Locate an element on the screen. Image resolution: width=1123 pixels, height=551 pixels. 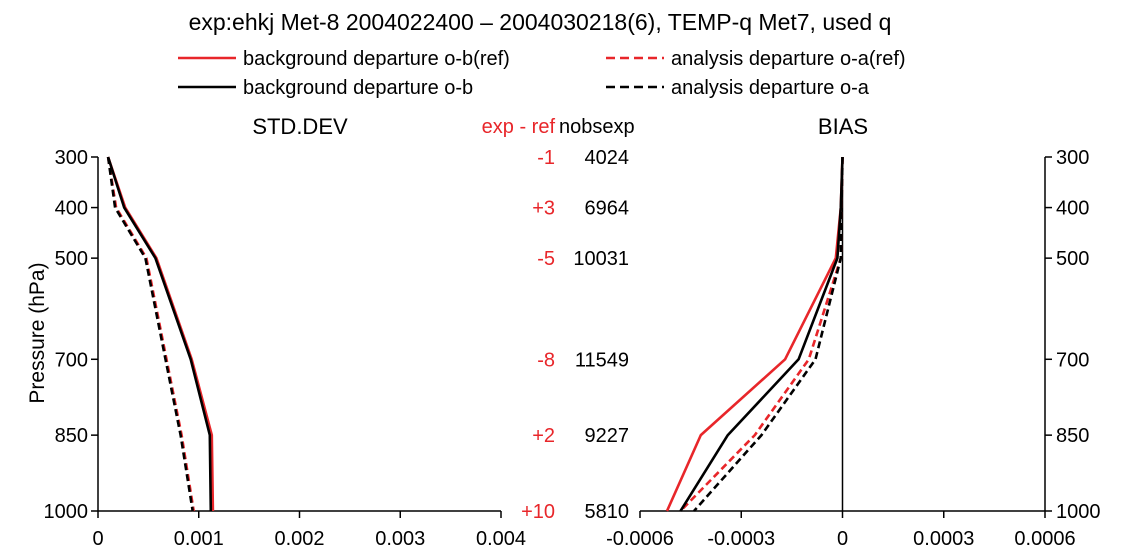
right-y-tick-label: 850 is located at coordinates (1072, 436).